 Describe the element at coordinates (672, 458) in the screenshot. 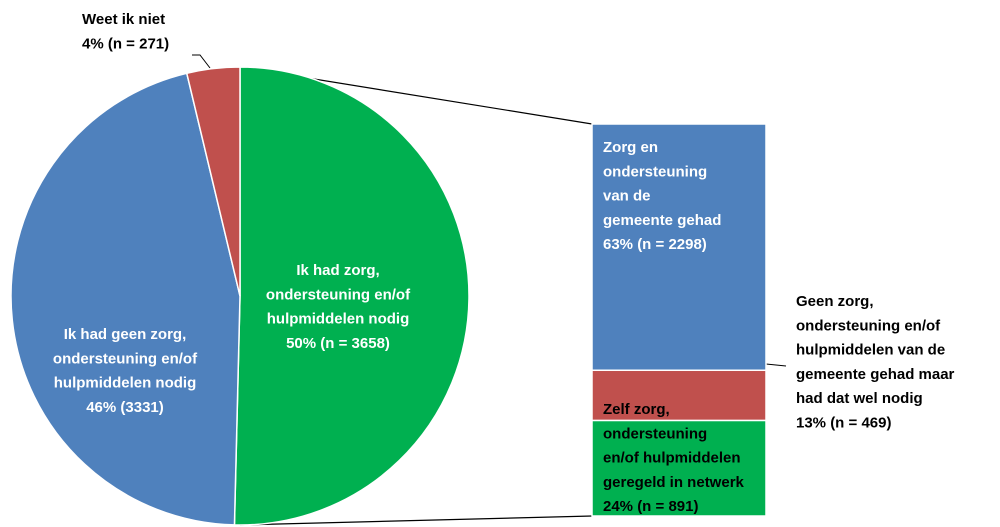

I see `data-label: en/of hulpmiddelen` at that location.